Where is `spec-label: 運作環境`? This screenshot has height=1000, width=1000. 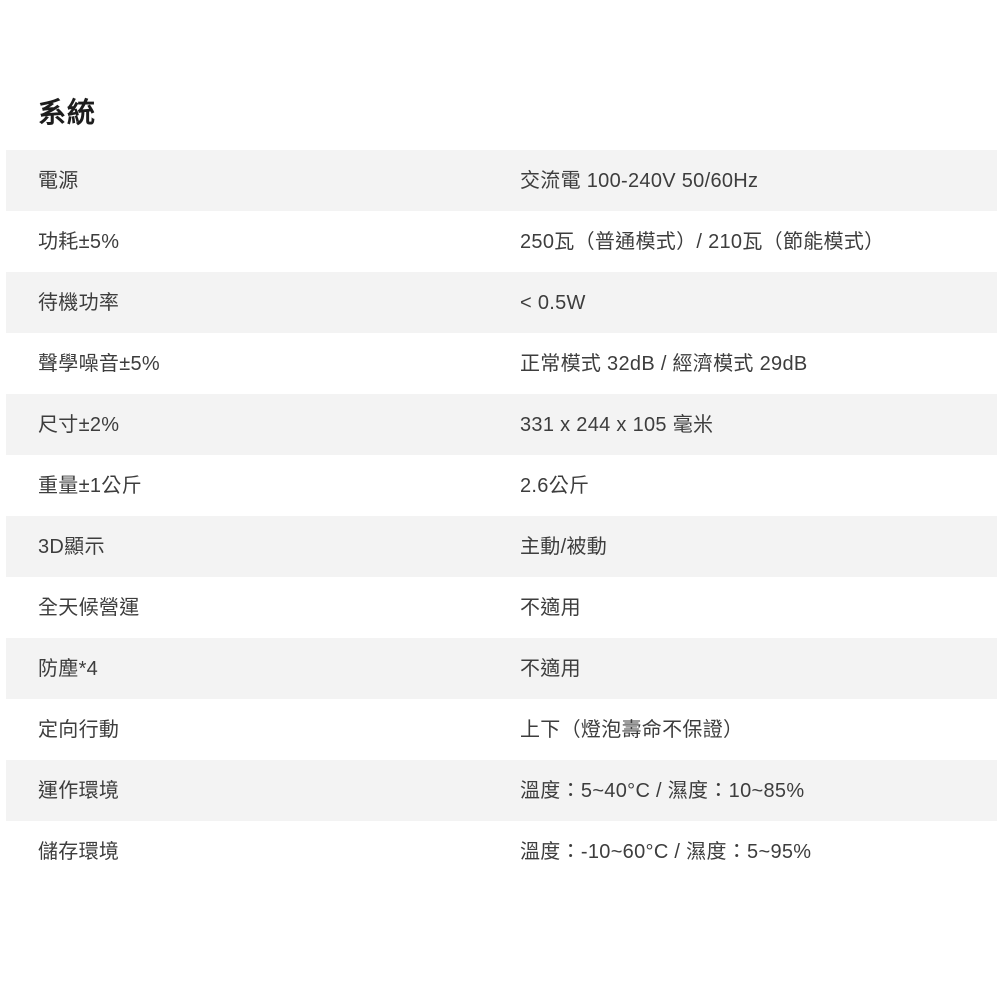
spec-label: 運作環境 is located at coordinates (79, 790).